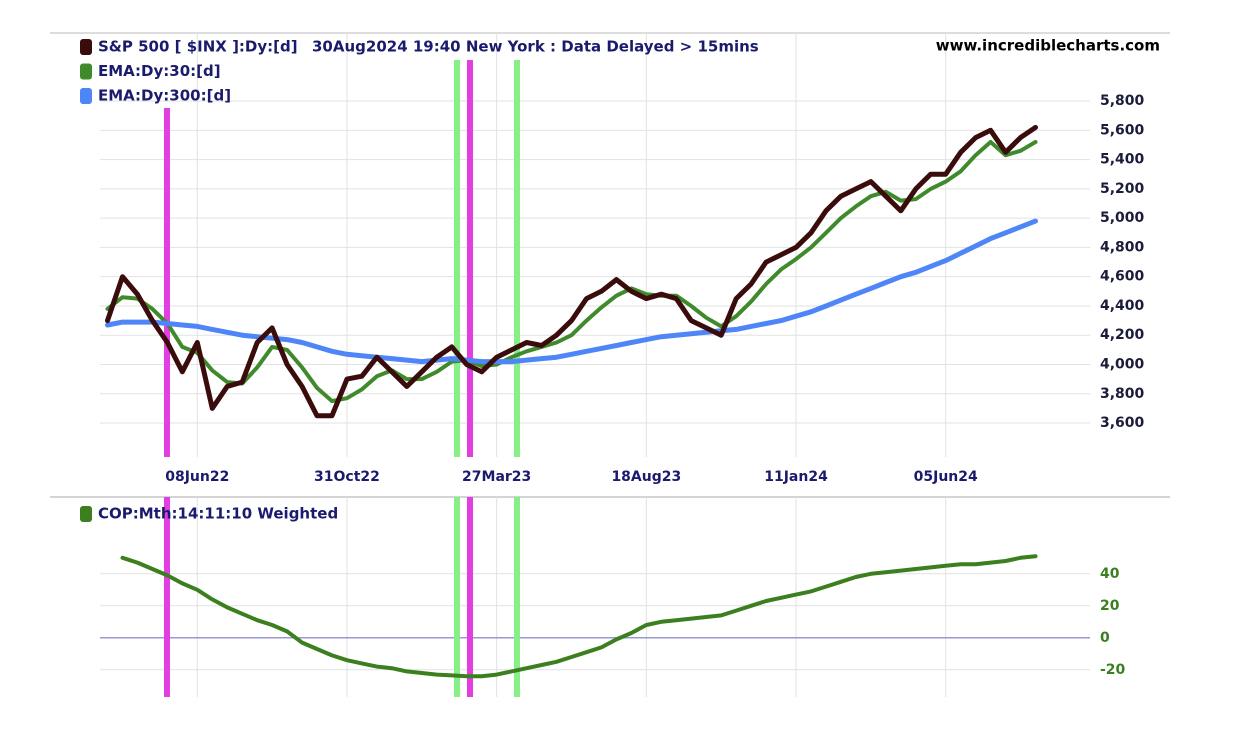 This screenshot has width=1238, height=732. Describe the element at coordinates (1122, 160) in the screenshot. I see `y-tick-label: 5,400` at that location.